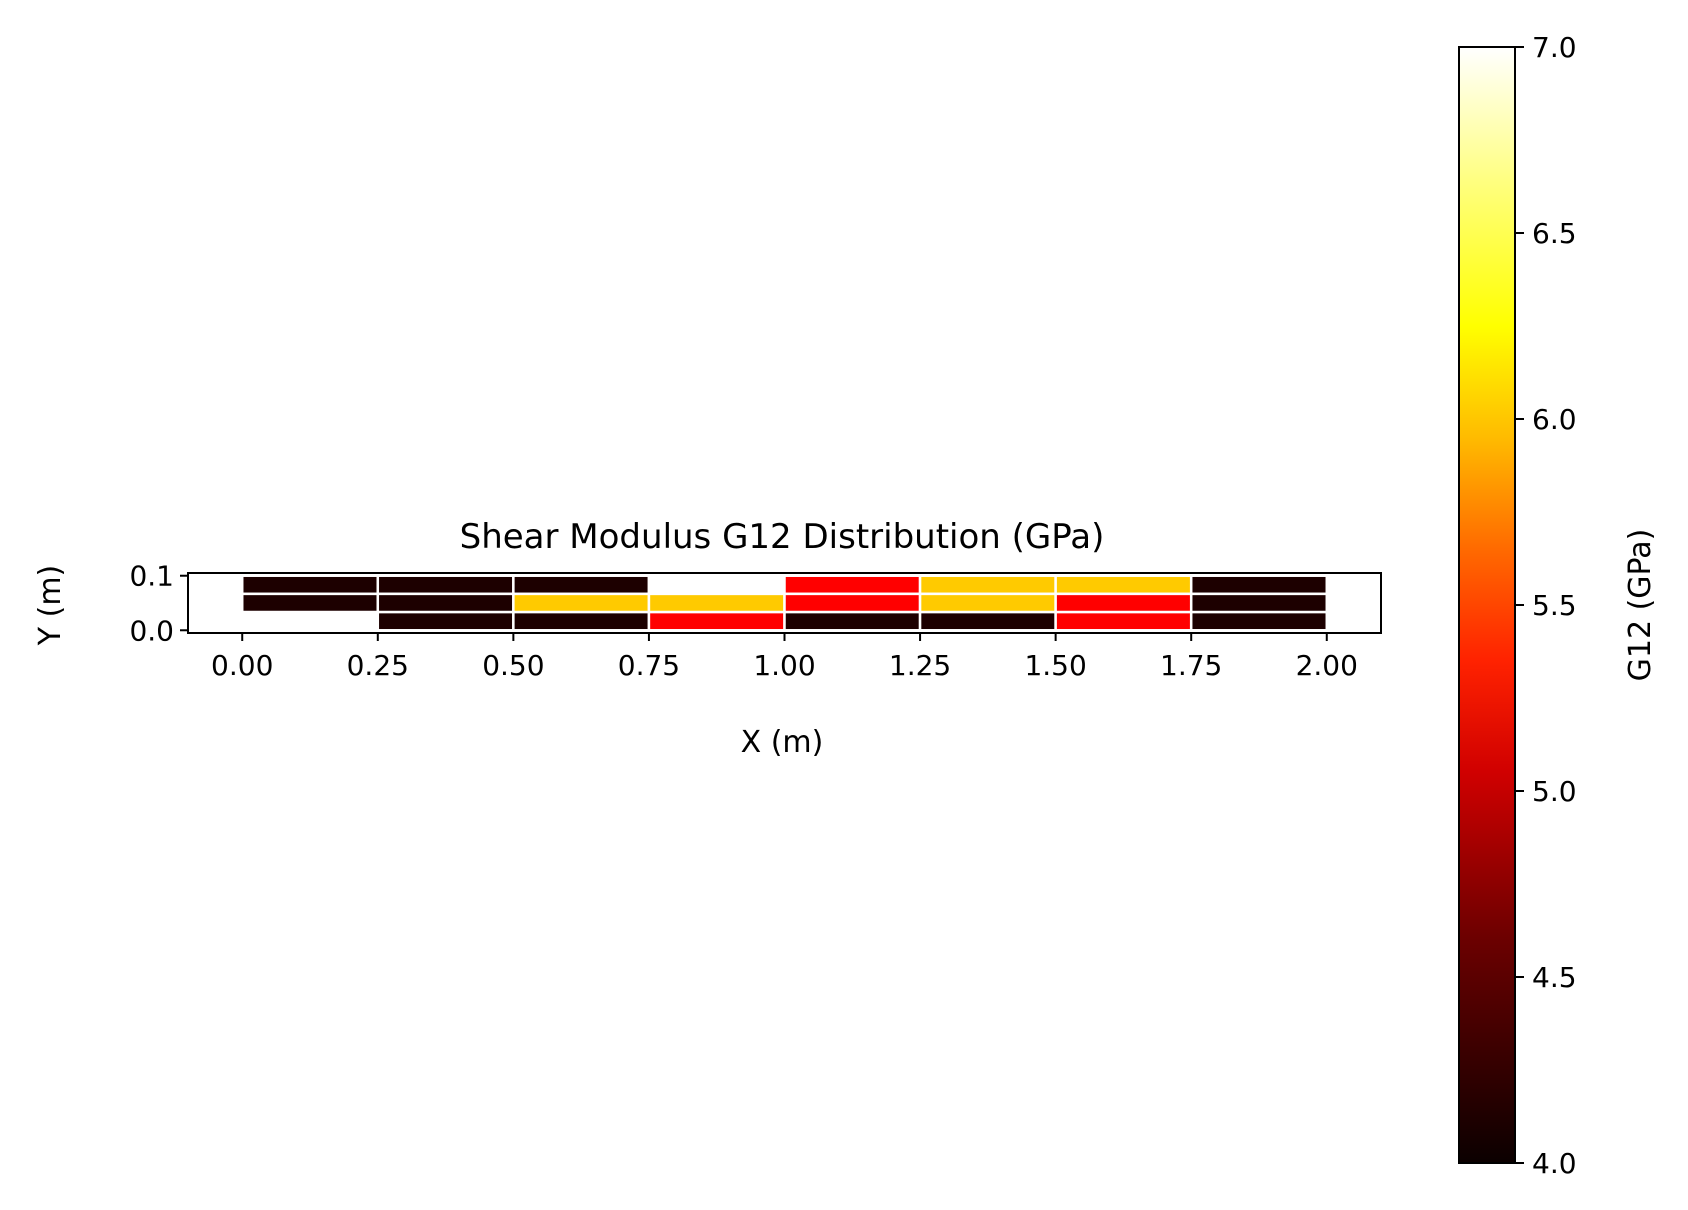 This screenshot has width=1688, height=1210. I want to click on colorbar-tick-label: 5.5, so click(1554, 605).